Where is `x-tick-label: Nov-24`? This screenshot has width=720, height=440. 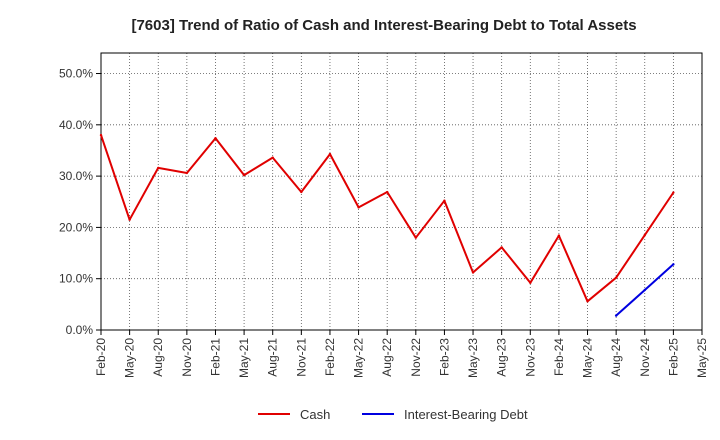
x-tick-label: Nov-24 is located at coordinates (645, 357).